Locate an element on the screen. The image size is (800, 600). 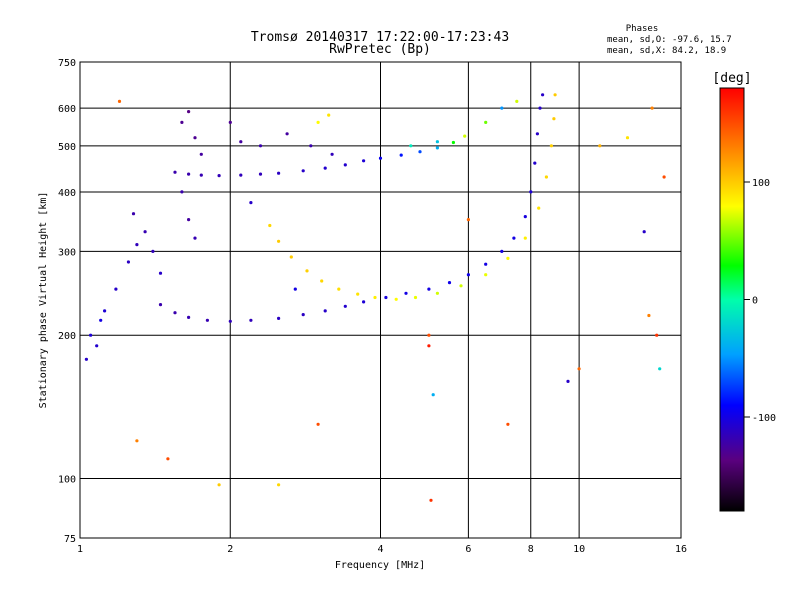
colorbar-tick-label-1: 0 is located at coordinates (755, 301).